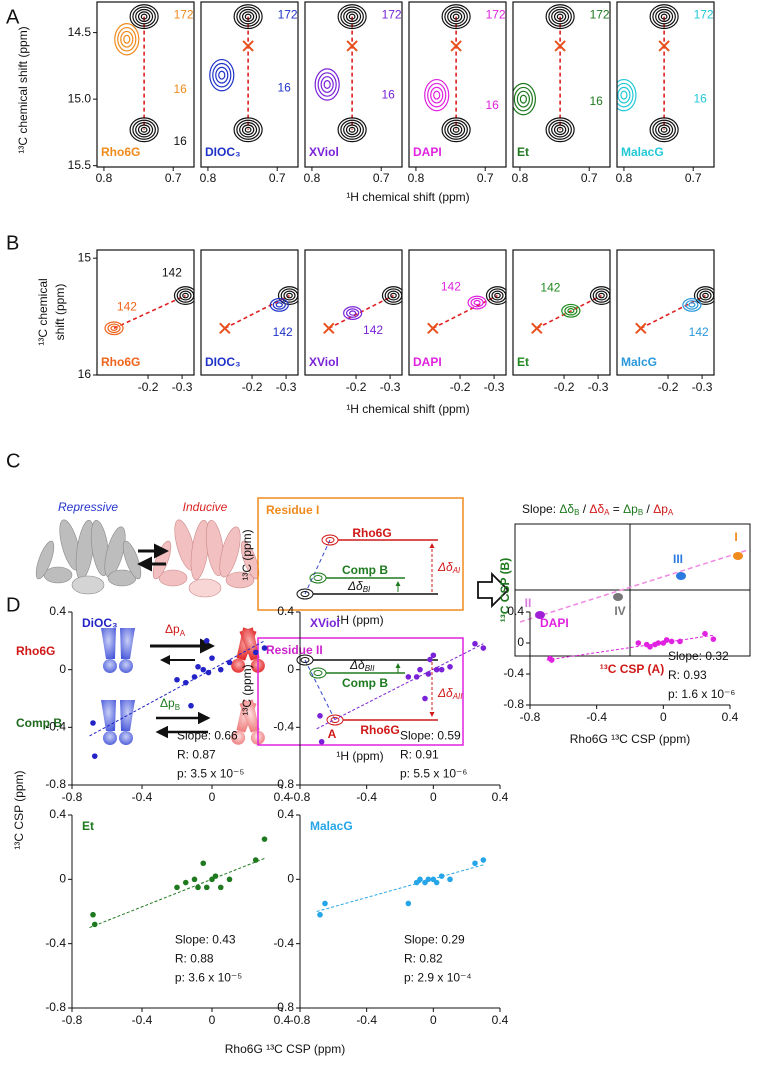  What do you see at coordinates (634, 586) in the screenshot?
I see `trend-line` at bounding box center [634, 586].